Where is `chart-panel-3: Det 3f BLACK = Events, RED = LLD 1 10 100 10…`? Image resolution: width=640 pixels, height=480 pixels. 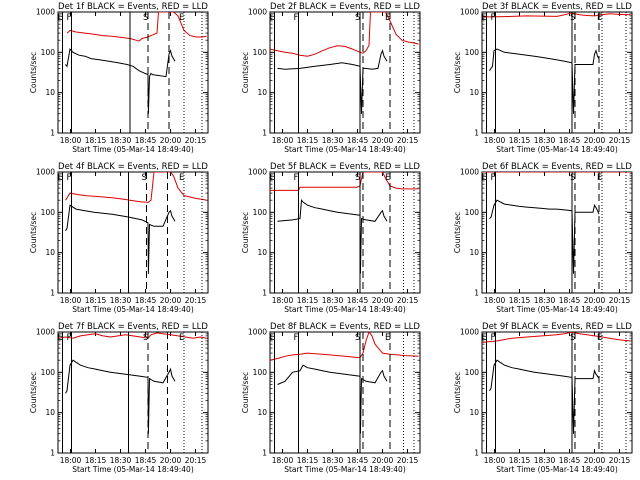
chart-panel-3: Det 3f BLACK = Events, RED = LLD 1 10 100 10… is located at coordinates (543, 78).